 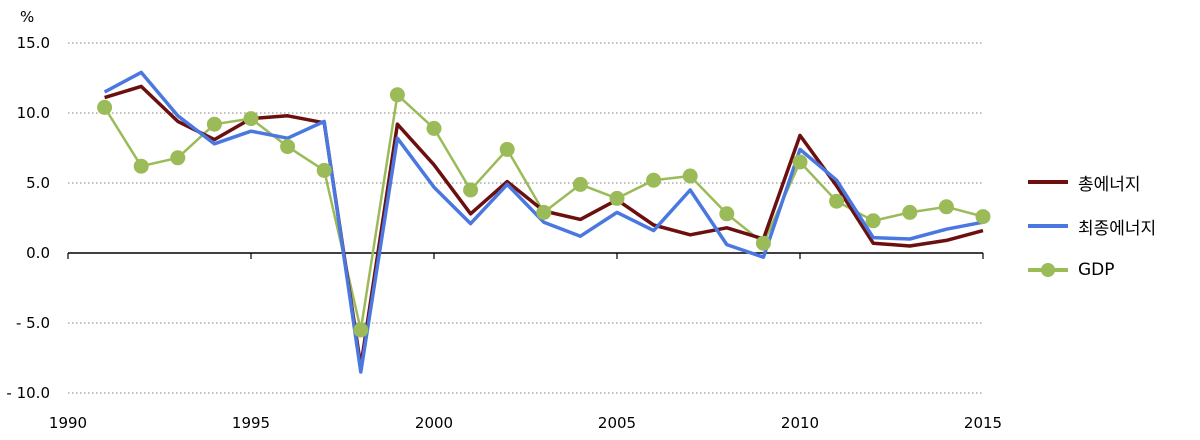 What do you see at coordinates (33, 323) in the screenshot?
I see `y-tick-label: - 5.0` at bounding box center [33, 323].